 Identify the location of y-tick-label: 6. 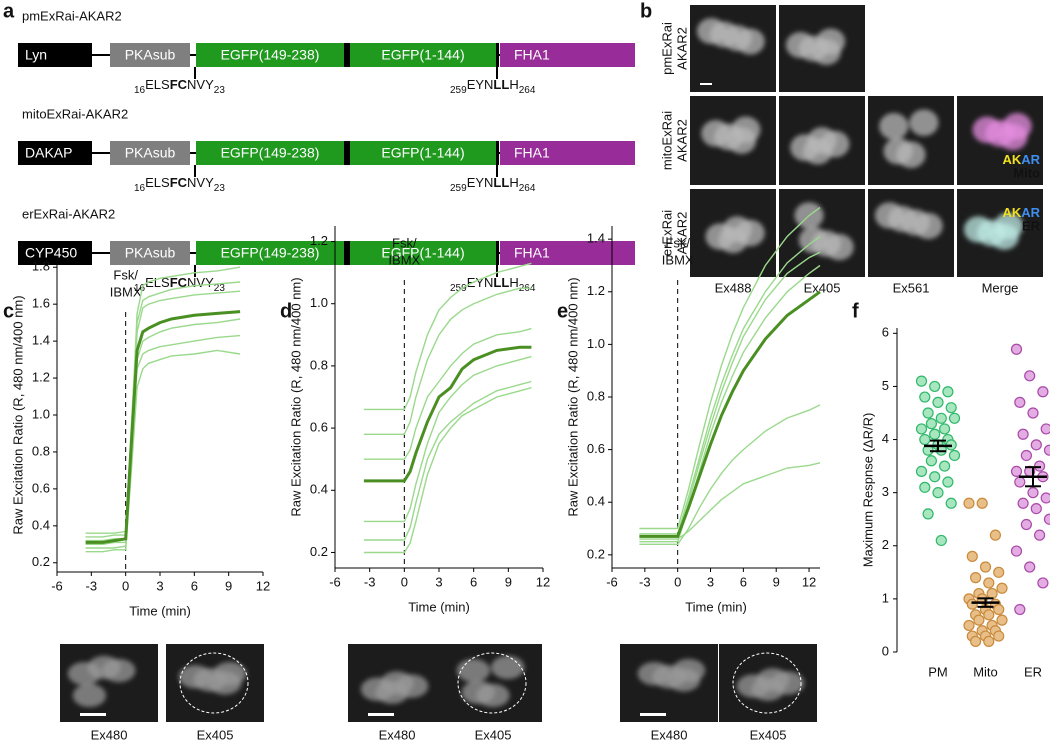
(885, 332).